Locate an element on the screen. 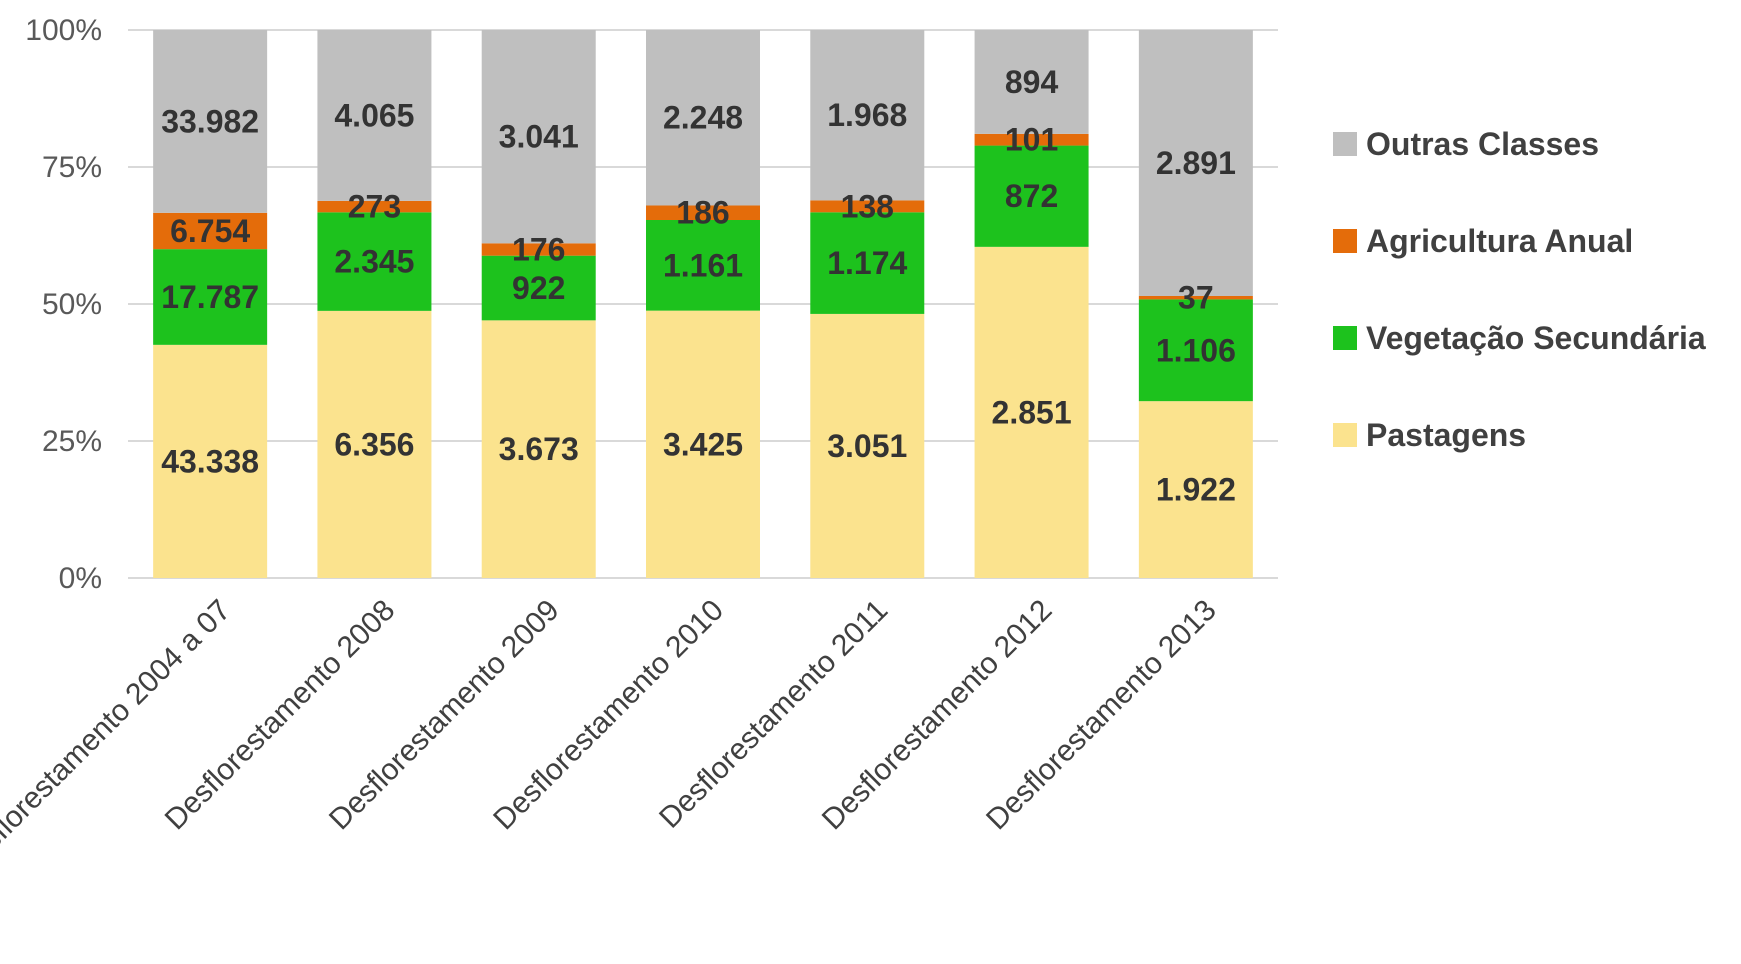 The height and width of the screenshot is (964, 1741). legend-swatch-outras-classes is located at coordinates (1345, 144).